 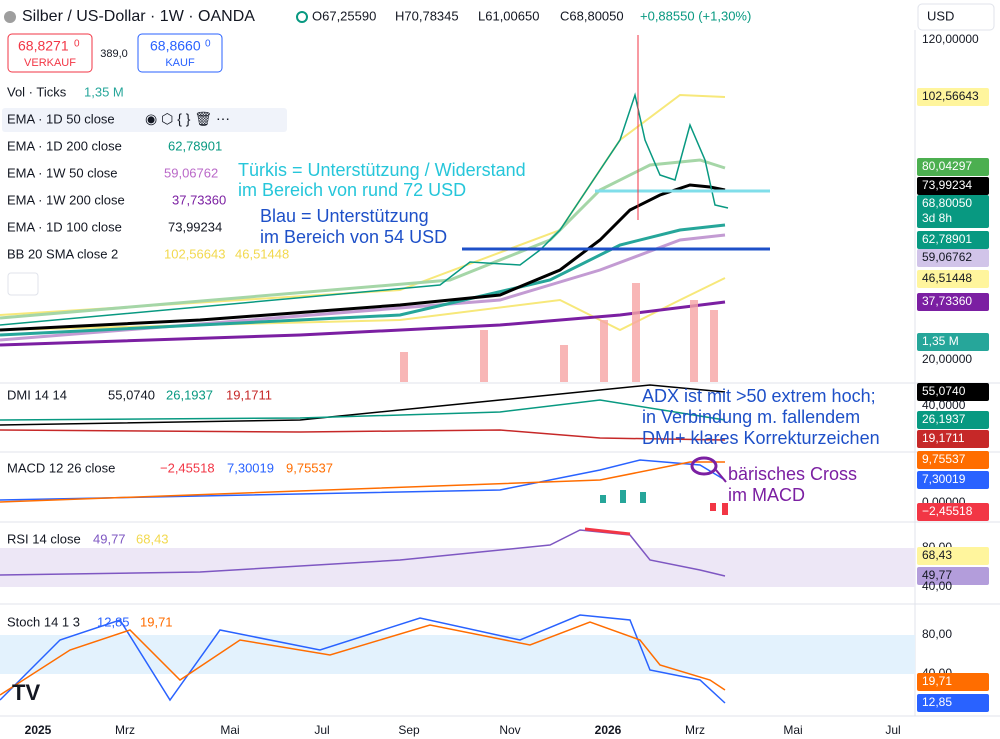 I want to click on legend-value: 59,06762, so click(x=191, y=172).